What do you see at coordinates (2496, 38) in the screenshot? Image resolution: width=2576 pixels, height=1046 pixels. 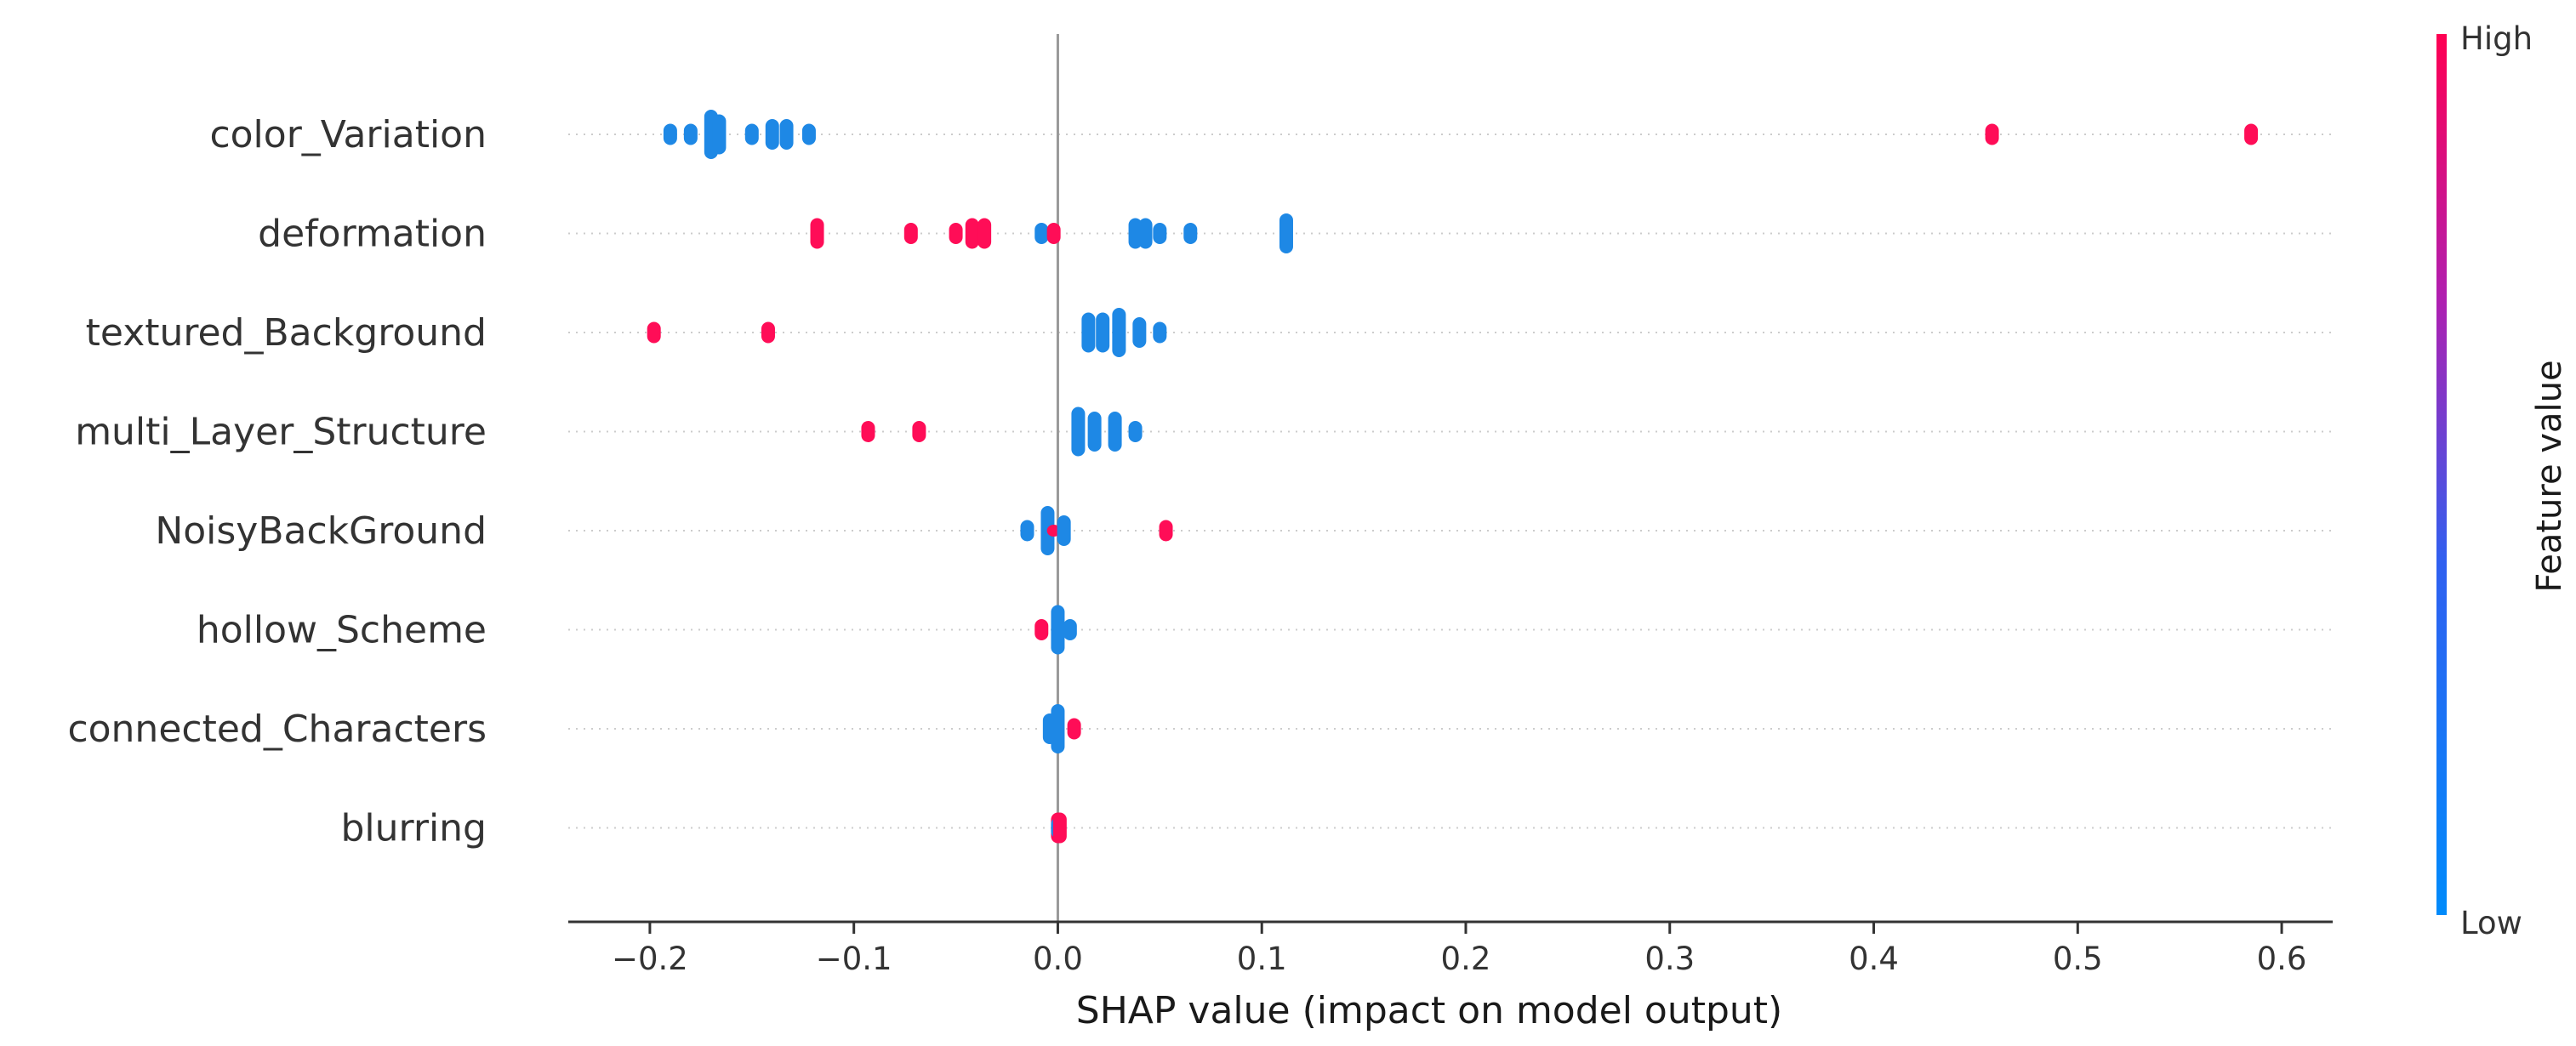 I see `colorbar-high-label: High` at bounding box center [2496, 38].